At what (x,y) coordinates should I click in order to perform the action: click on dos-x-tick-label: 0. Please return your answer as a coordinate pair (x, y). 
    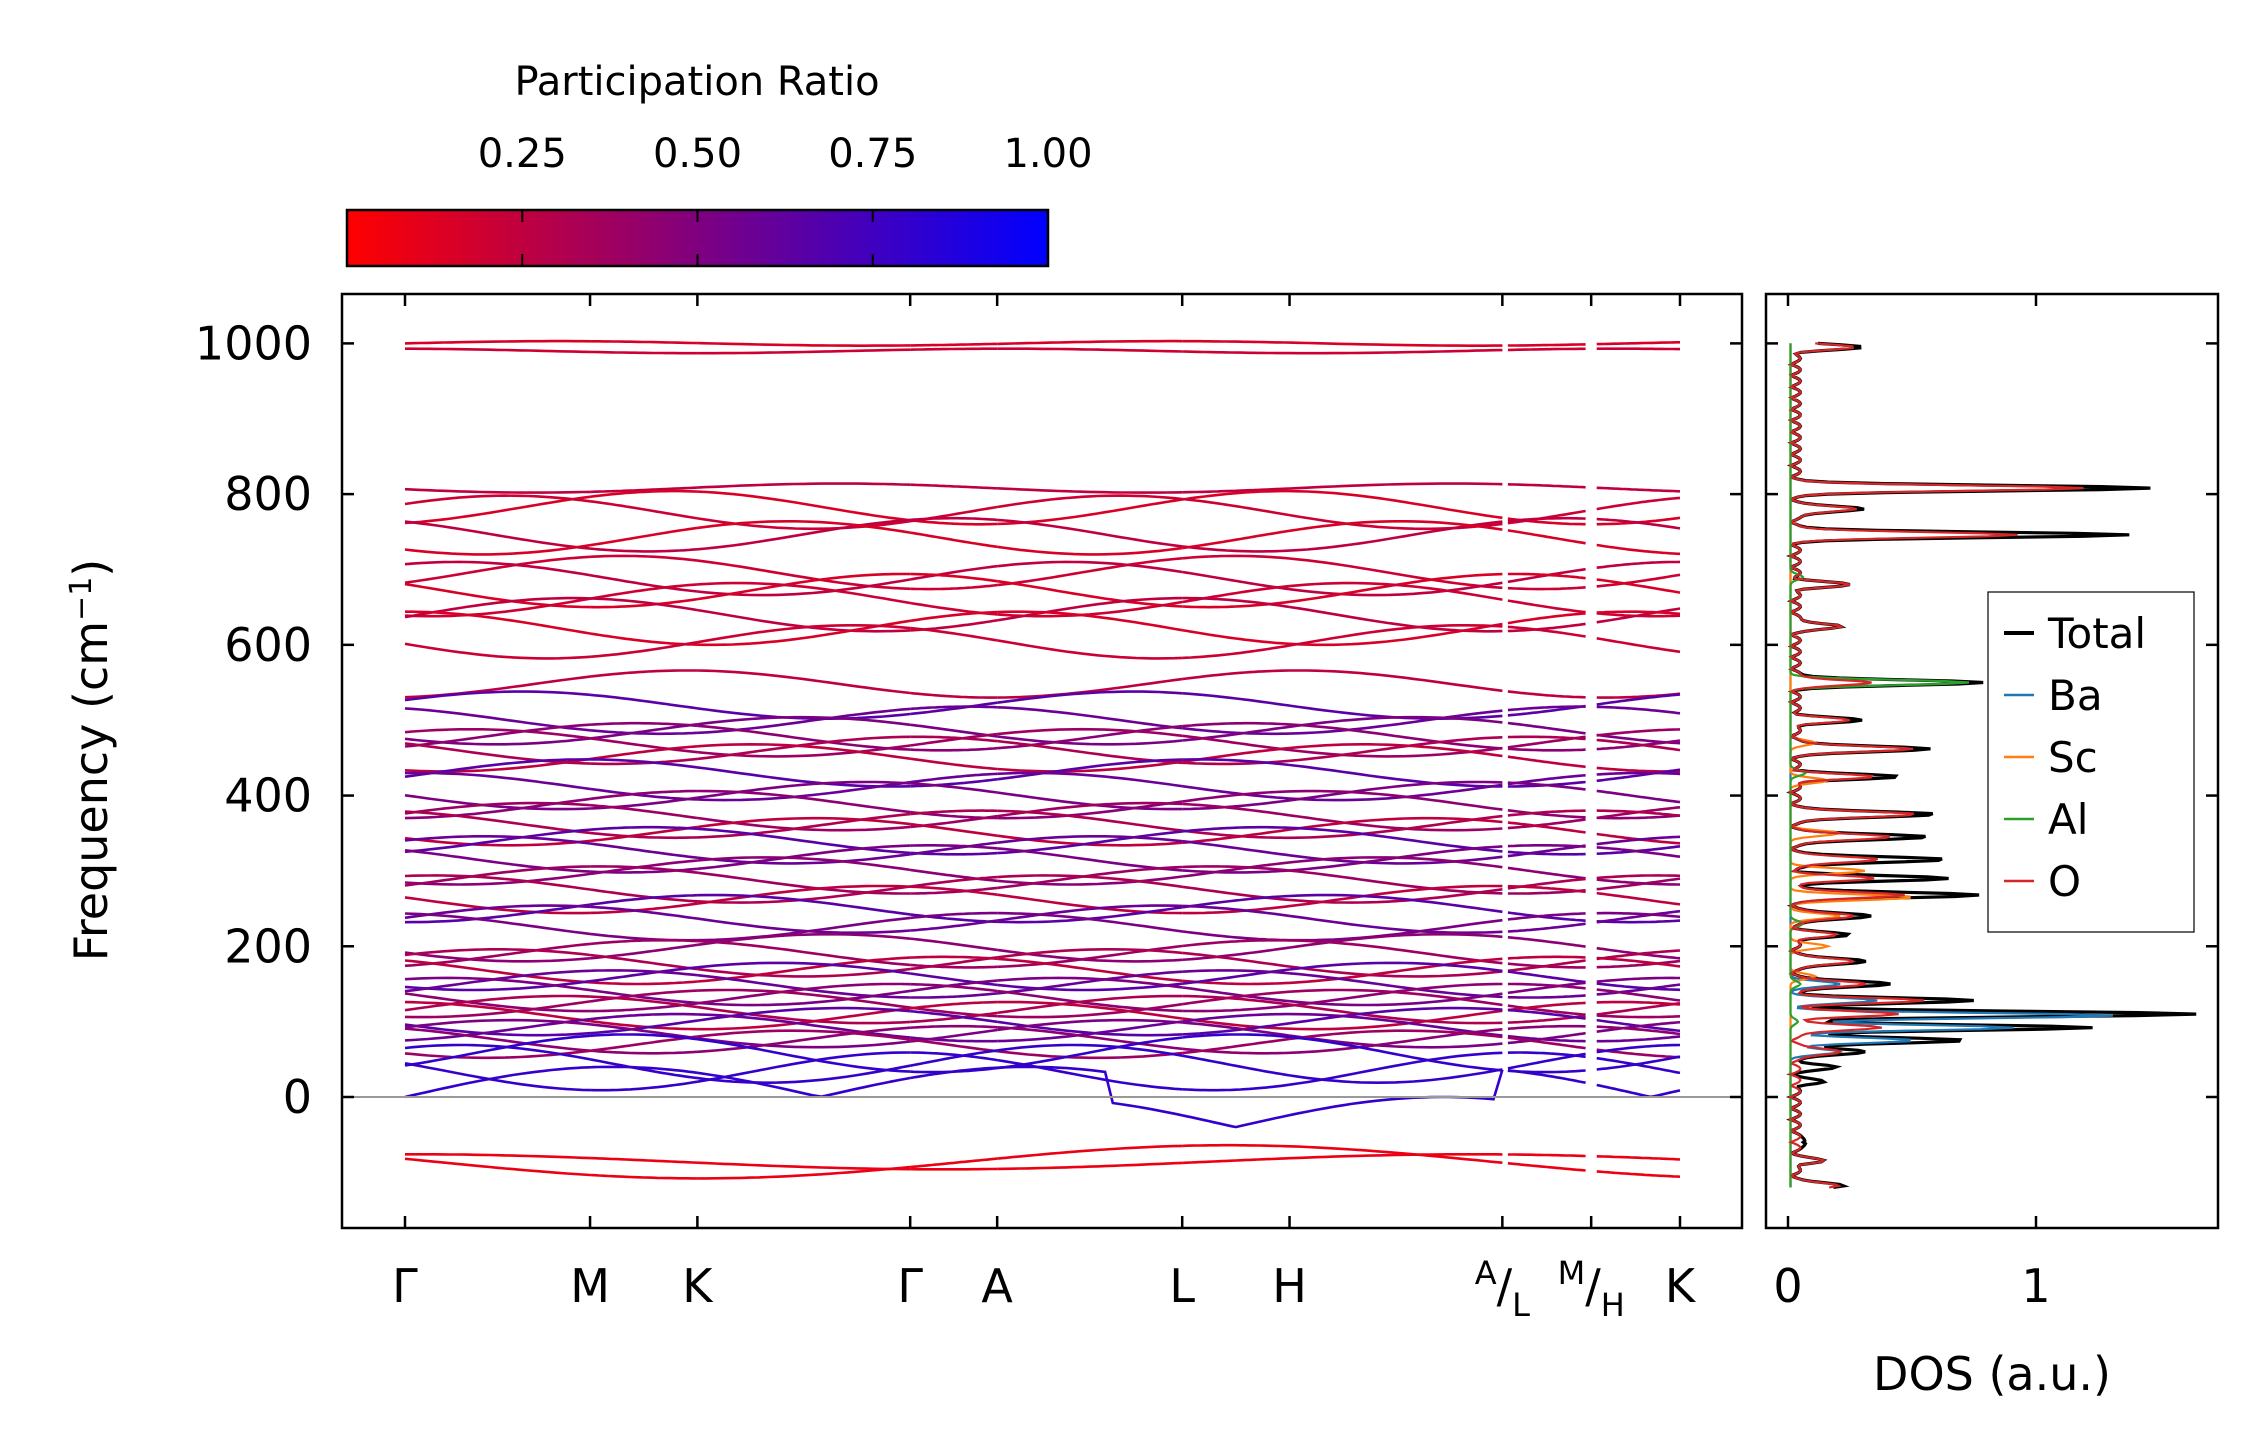
    Looking at the image, I should click on (1787, 1286).